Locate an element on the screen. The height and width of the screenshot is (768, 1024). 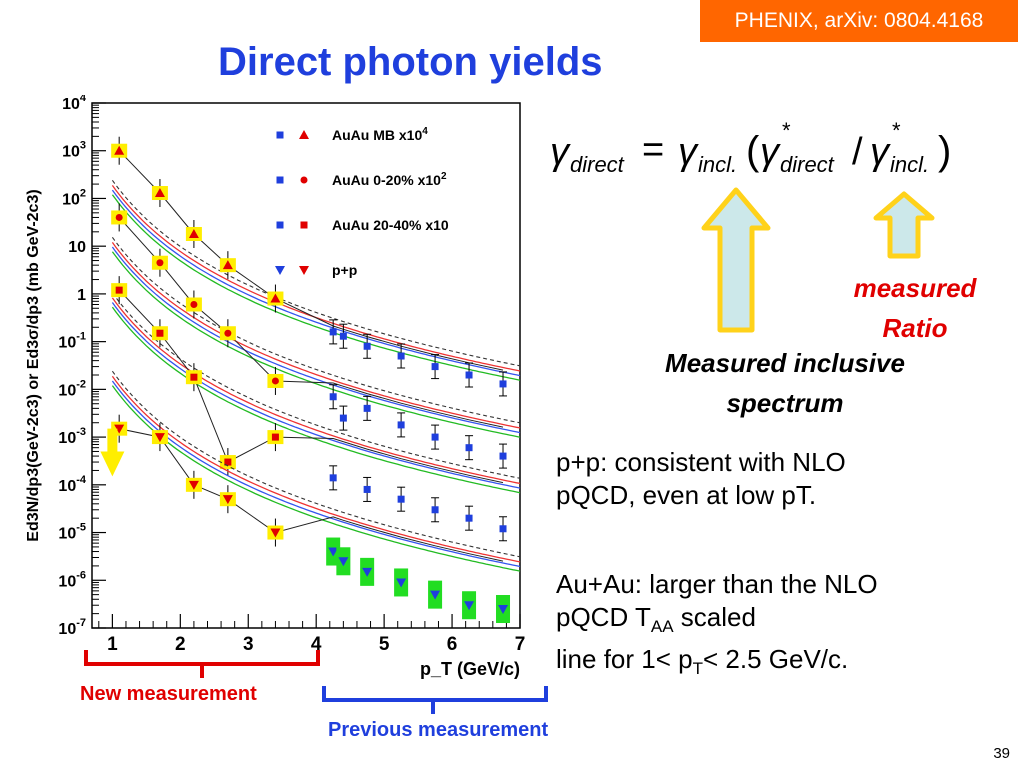
new-measurement-bracket is located at coordinates (202, 664).